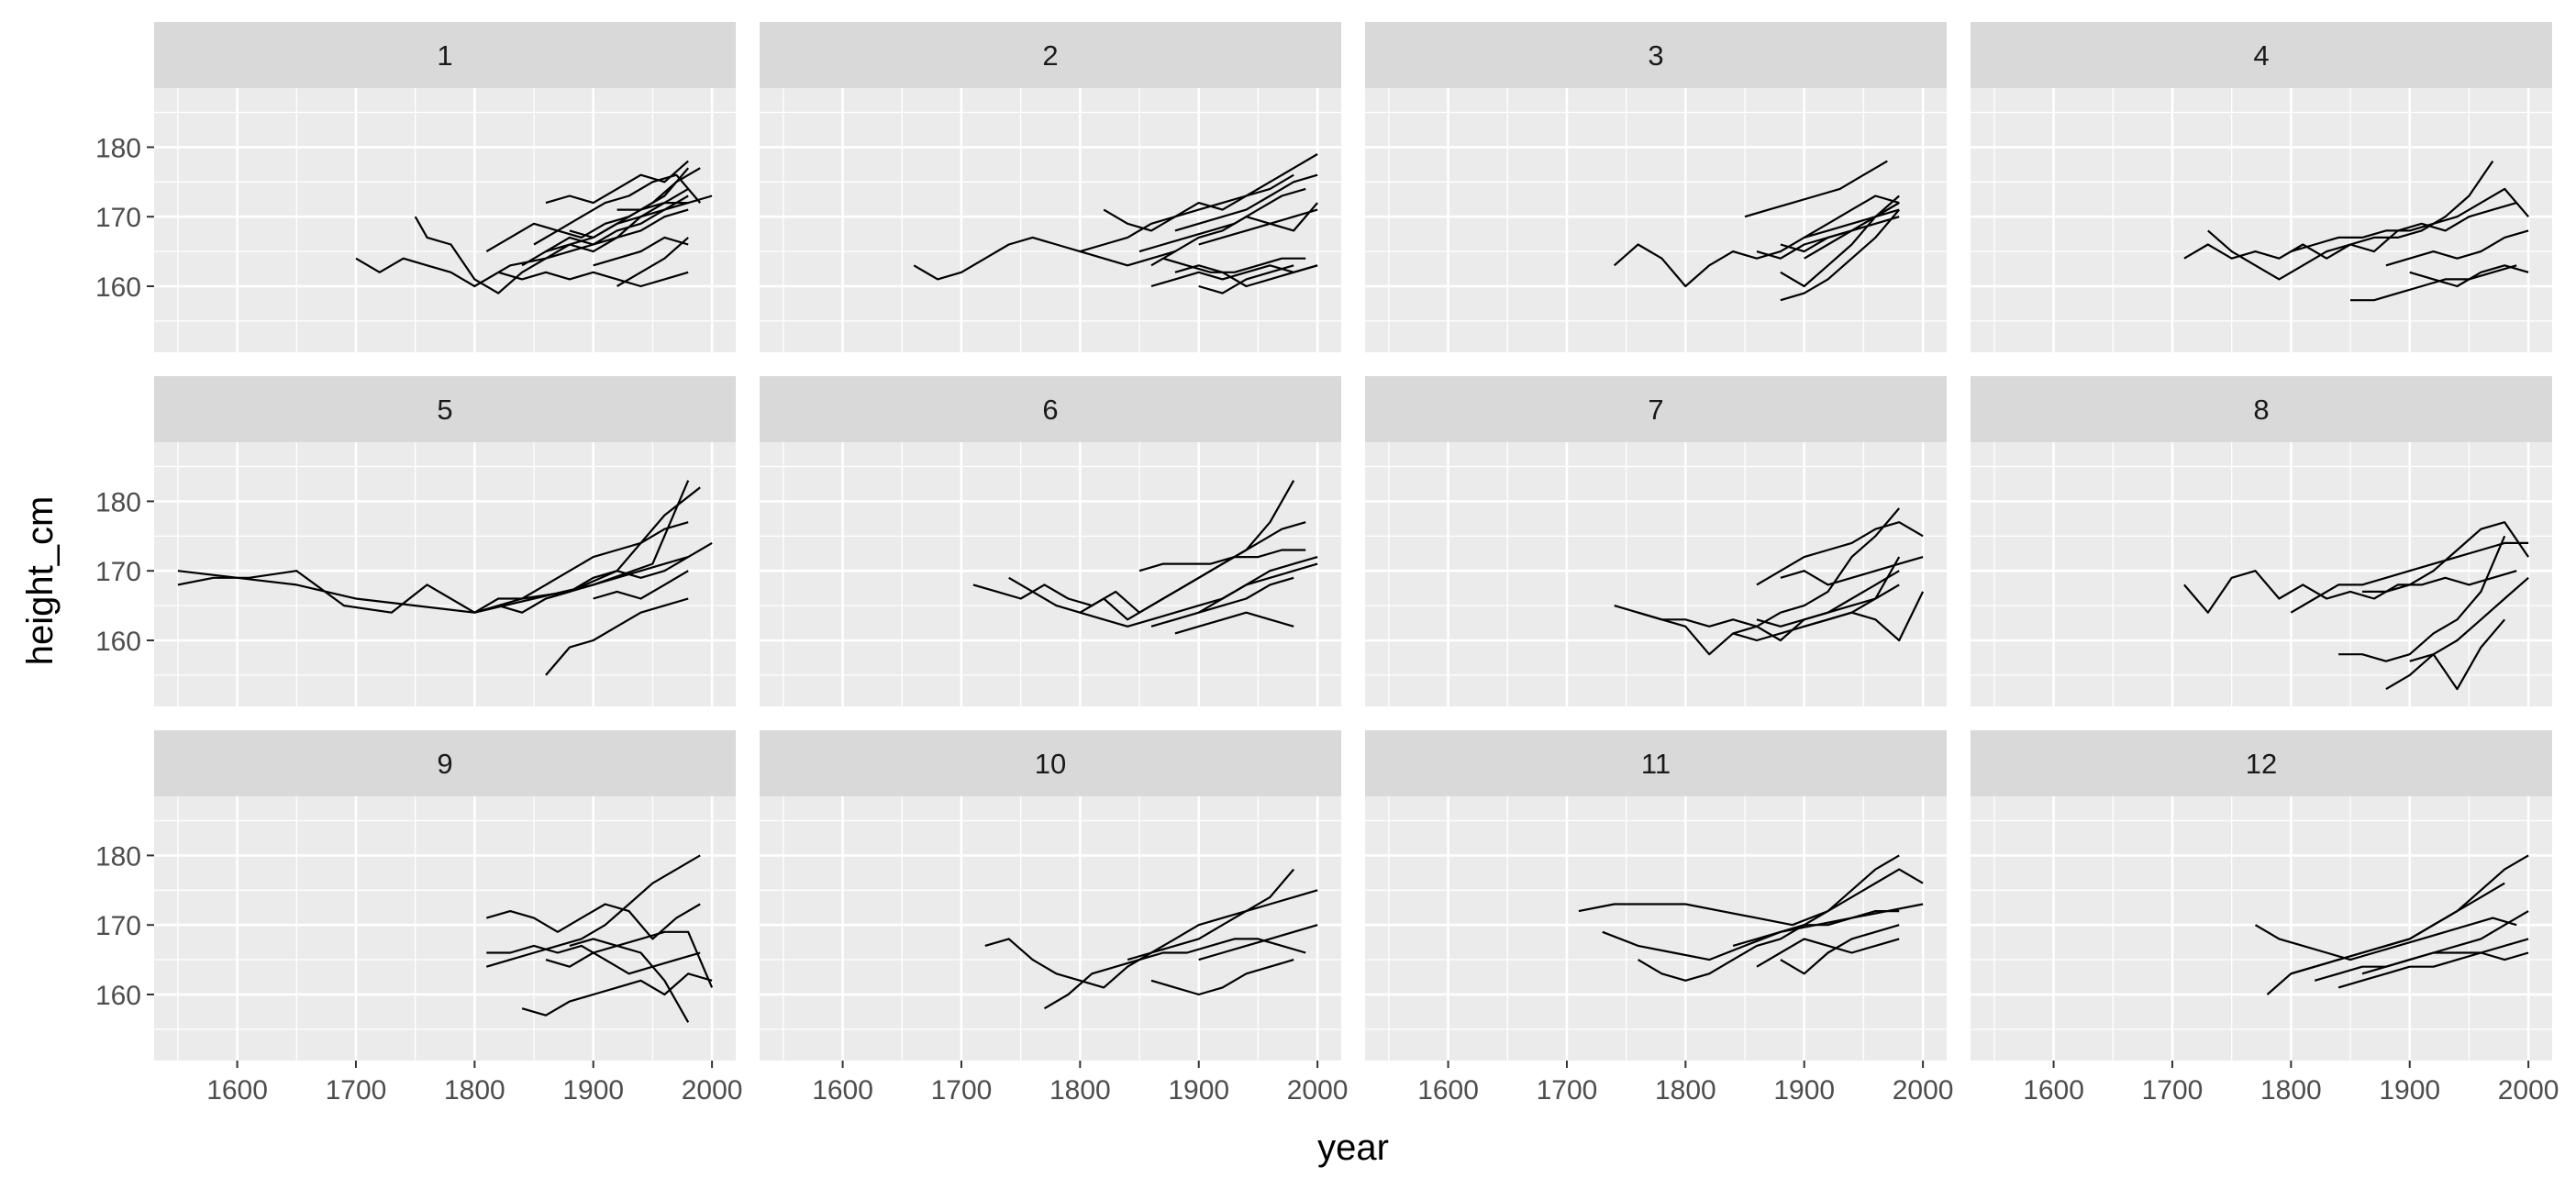 The width and height of the screenshot is (2576, 1189). What do you see at coordinates (1050, 410) in the screenshot?
I see `facet-strip-label: 6` at bounding box center [1050, 410].